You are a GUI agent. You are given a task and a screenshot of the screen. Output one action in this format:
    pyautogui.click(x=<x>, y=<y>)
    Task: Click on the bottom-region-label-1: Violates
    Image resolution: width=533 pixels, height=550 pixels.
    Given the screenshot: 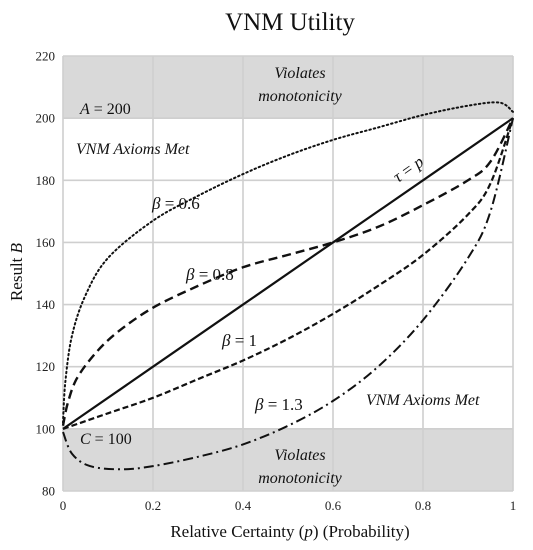 What is the action you would take?
    pyautogui.click(x=299, y=455)
    